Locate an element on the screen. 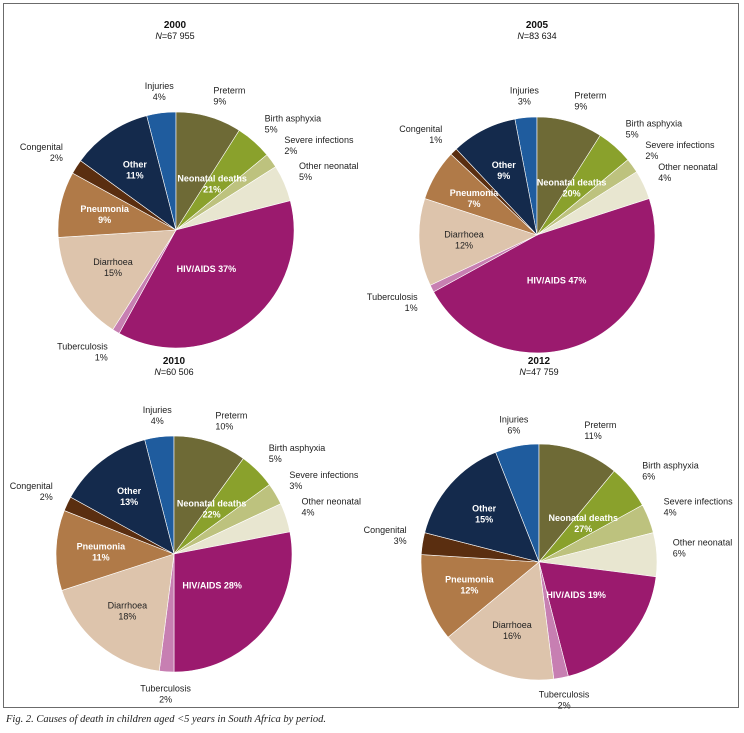 This screenshot has height=733, width=744. data-label-injuries: Injuries 6% is located at coordinates (514, 424).